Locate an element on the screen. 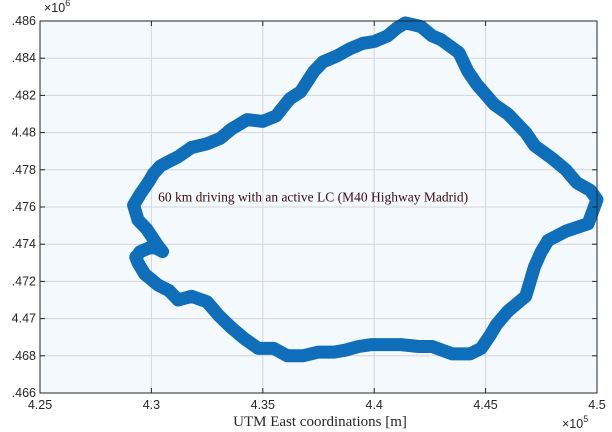 This screenshot has height=432, width=612. x-tick-label: 4.3 is located at coordinates (151, 405).